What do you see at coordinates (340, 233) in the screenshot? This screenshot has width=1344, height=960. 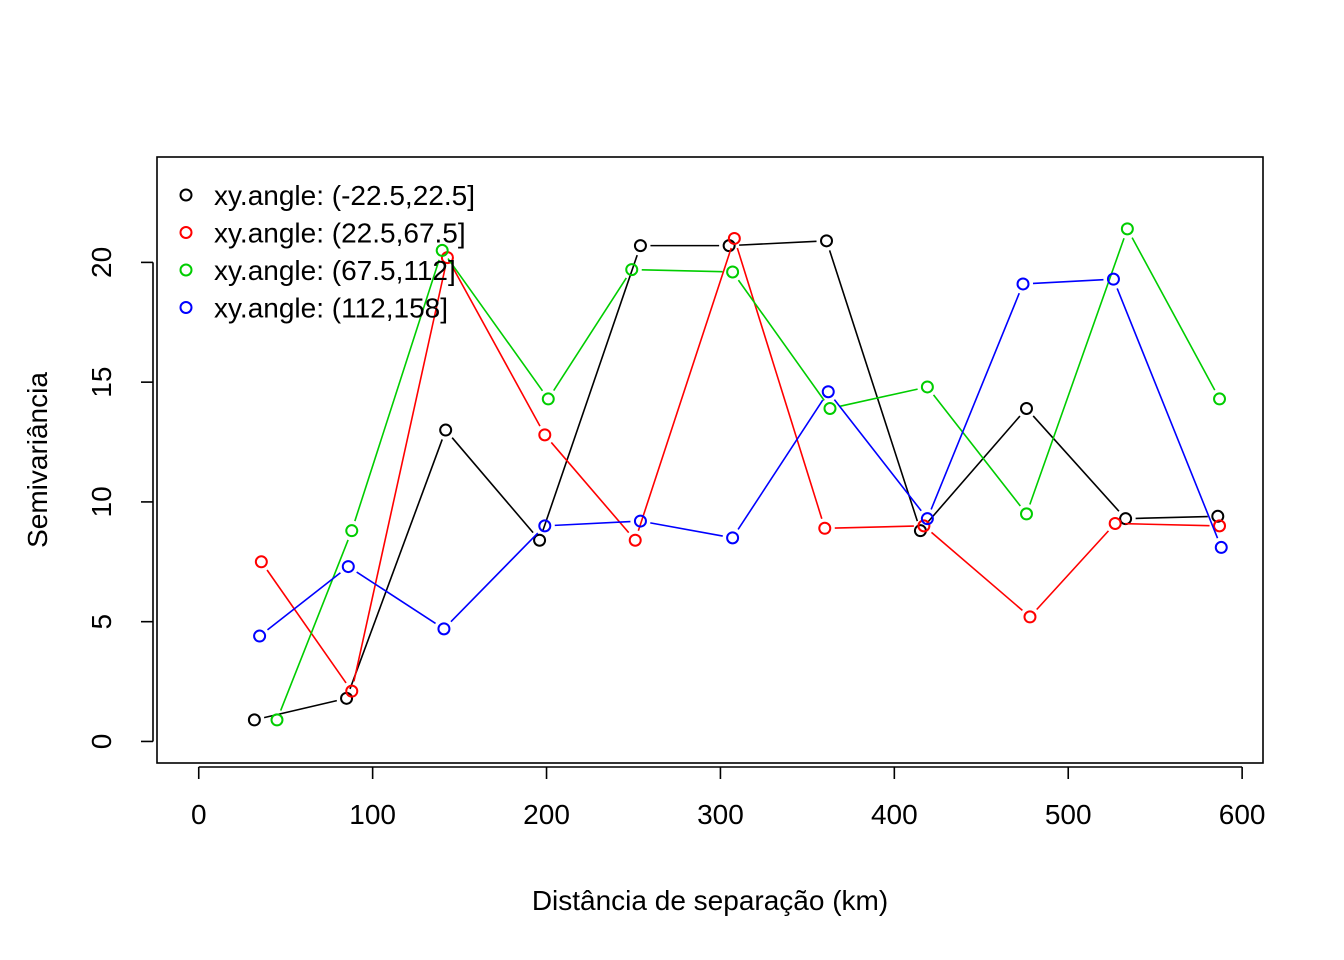 I see `legend-label: xy.angle: (22.5,67.5]` at bounding box center [340, 233].